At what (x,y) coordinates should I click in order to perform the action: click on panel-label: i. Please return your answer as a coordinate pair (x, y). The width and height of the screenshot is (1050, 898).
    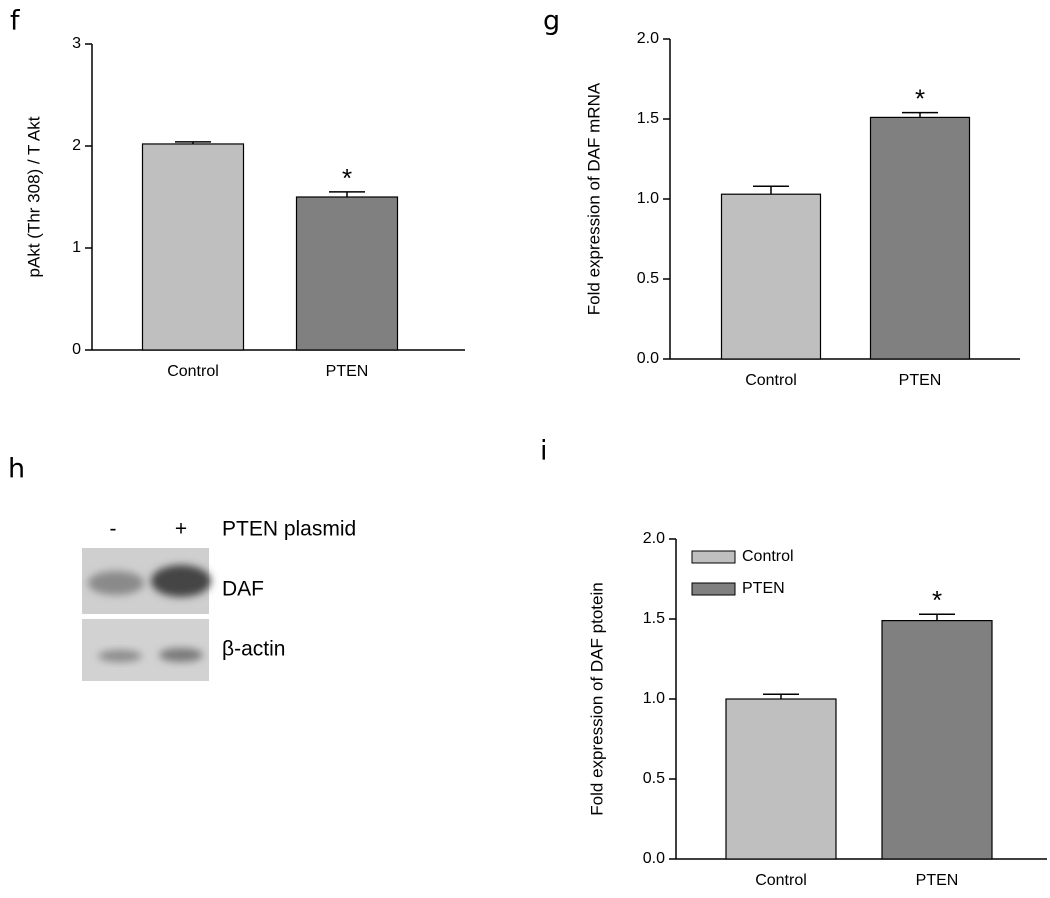
    Looking at the image, I should click on (544, 451).